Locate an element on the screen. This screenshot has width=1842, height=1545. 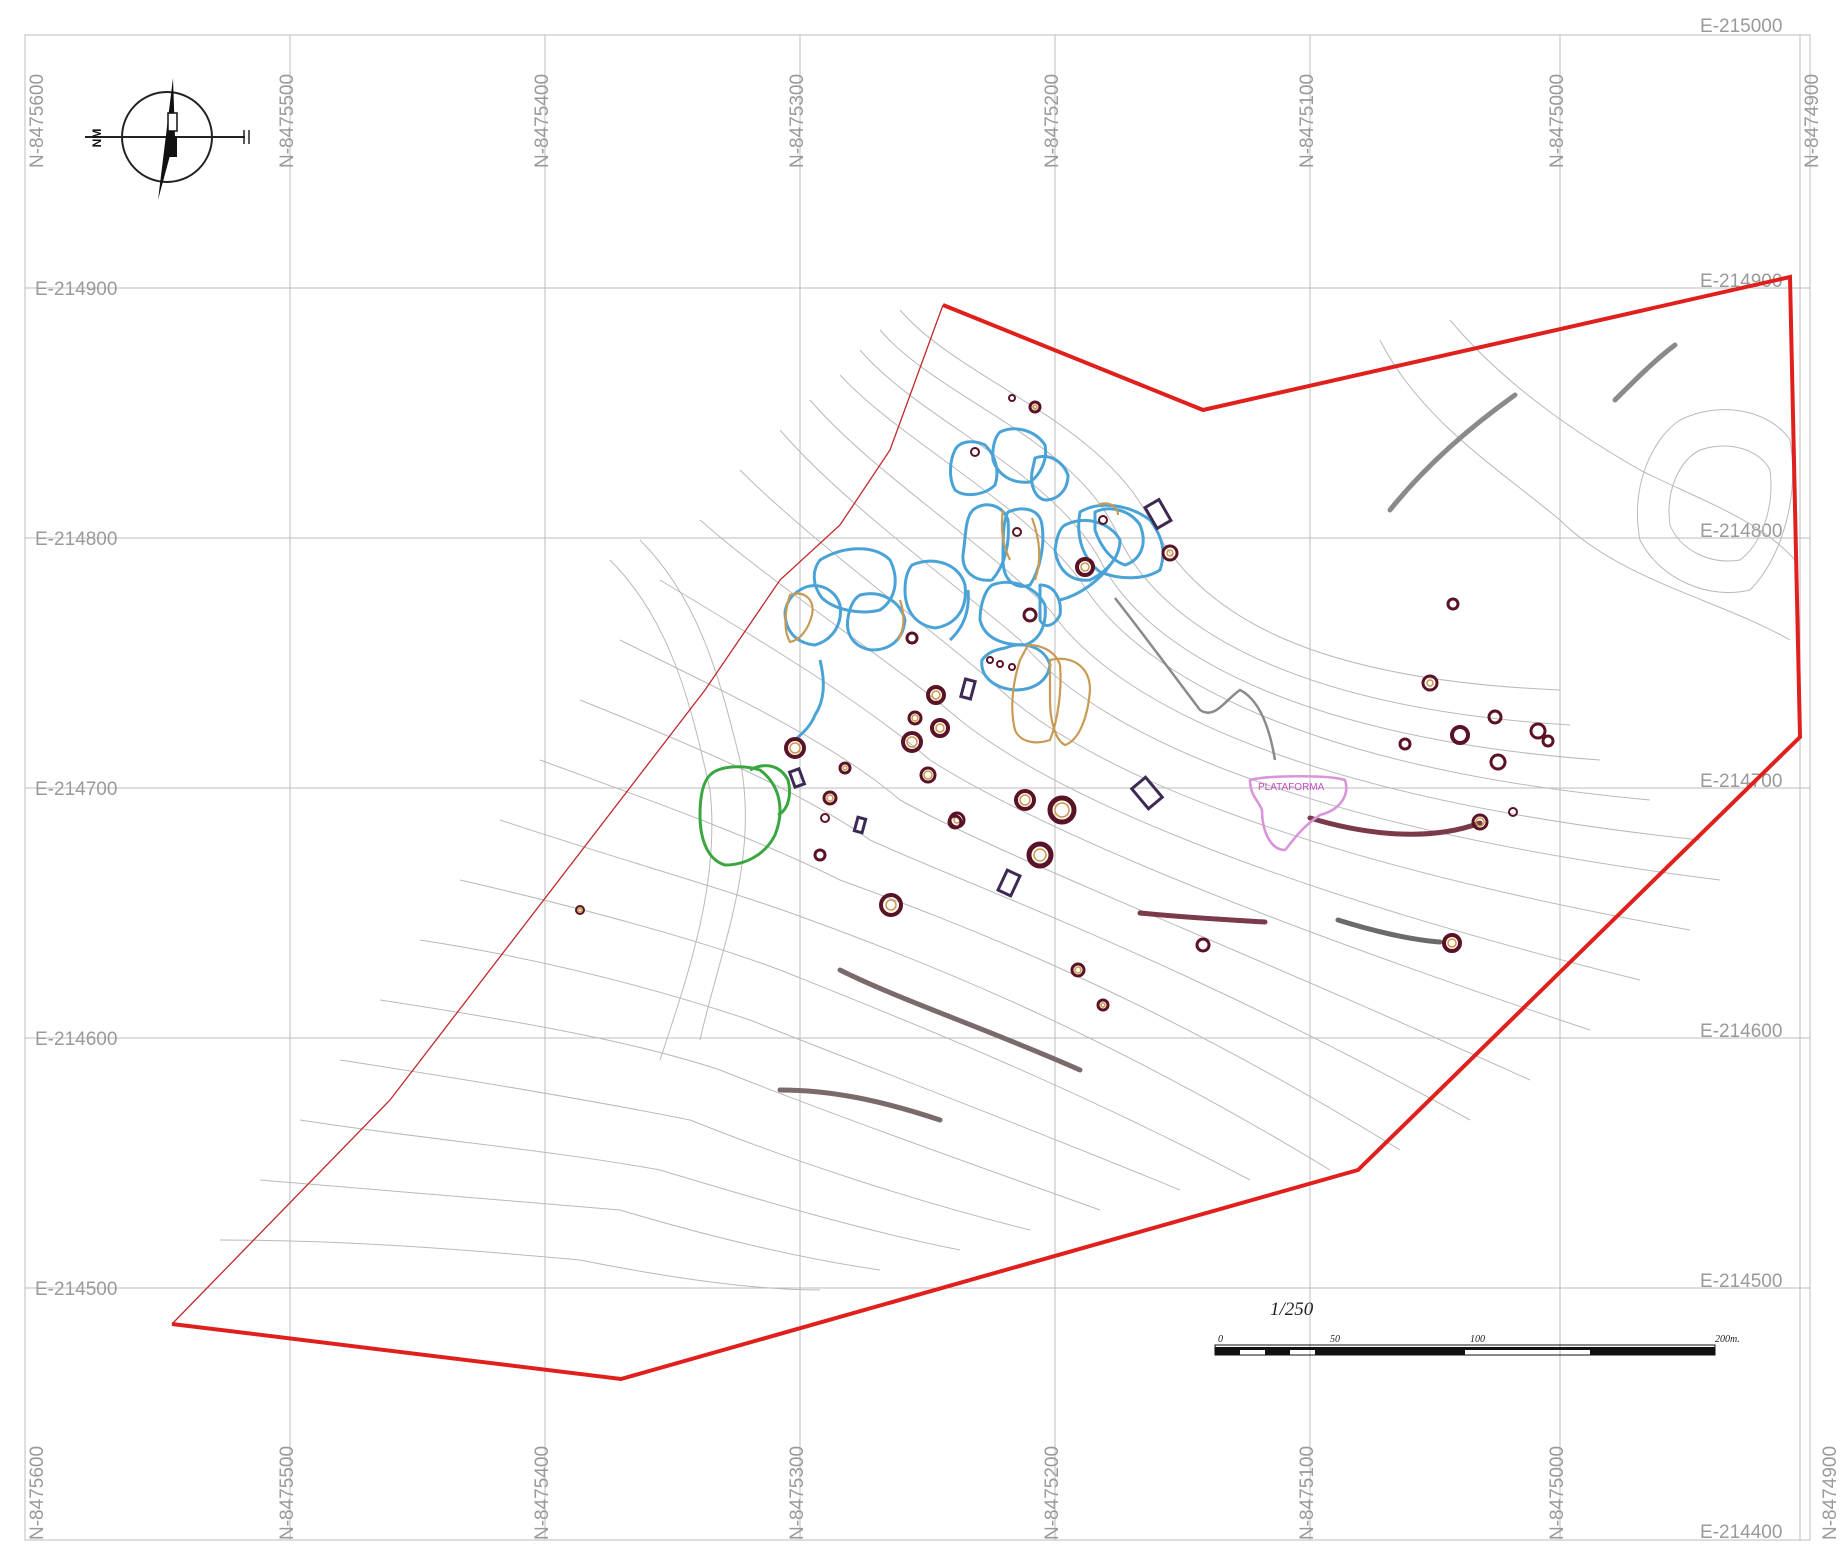
easting-label: E-215000 is located at coordinates (1741, 26).